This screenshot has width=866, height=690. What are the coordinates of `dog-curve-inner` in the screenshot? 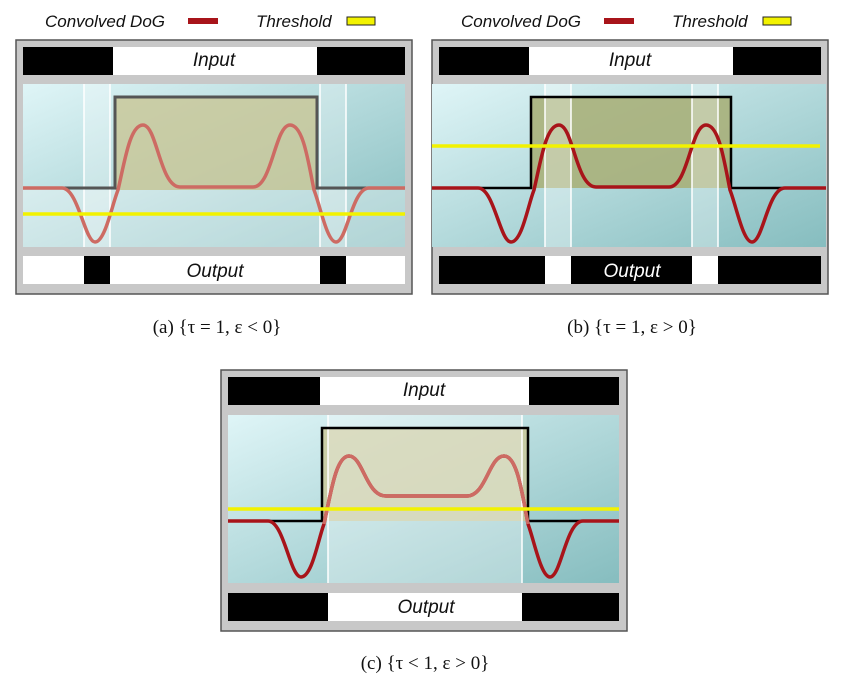 It's located at (426, 489).